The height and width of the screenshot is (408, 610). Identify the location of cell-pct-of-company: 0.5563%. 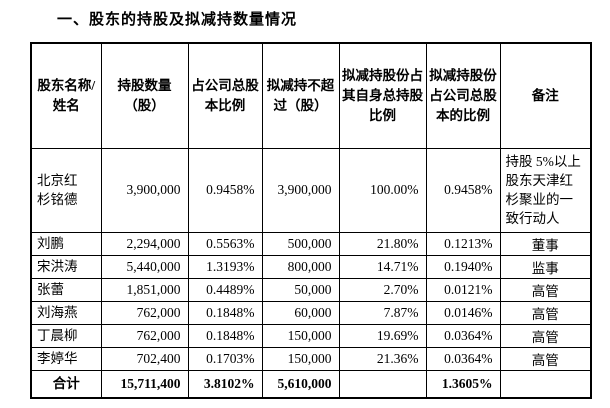
(225, 243).